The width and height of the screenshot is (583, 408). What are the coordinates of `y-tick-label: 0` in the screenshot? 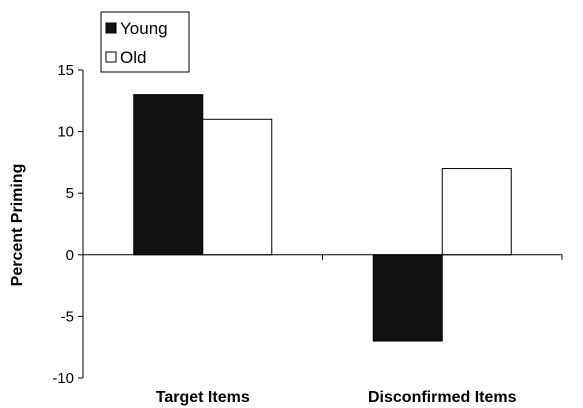 It's located at (70, 255).